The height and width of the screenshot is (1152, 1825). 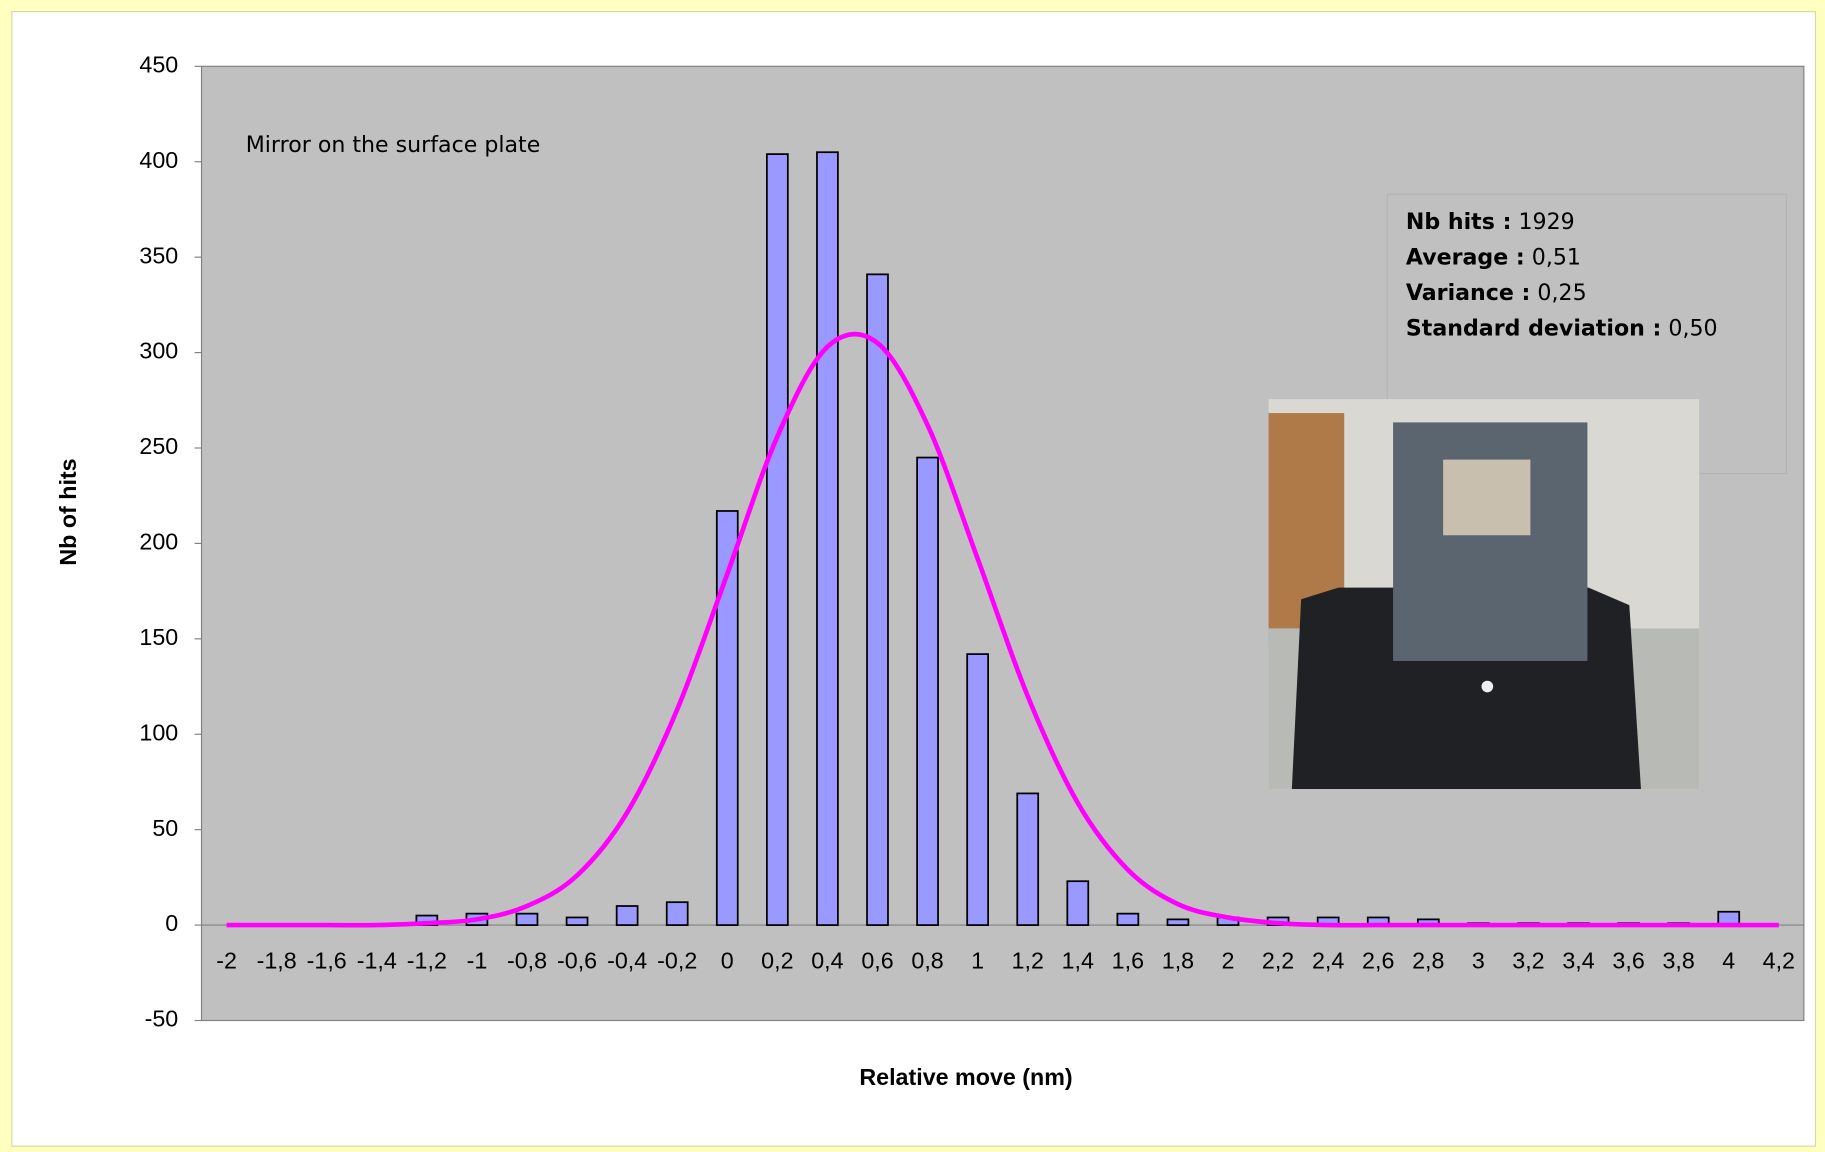 What do you see at coordinates (1578, 960) in the screenshot?
I see `x-tick-label: 3,4` at bounding box center [1578, 960].